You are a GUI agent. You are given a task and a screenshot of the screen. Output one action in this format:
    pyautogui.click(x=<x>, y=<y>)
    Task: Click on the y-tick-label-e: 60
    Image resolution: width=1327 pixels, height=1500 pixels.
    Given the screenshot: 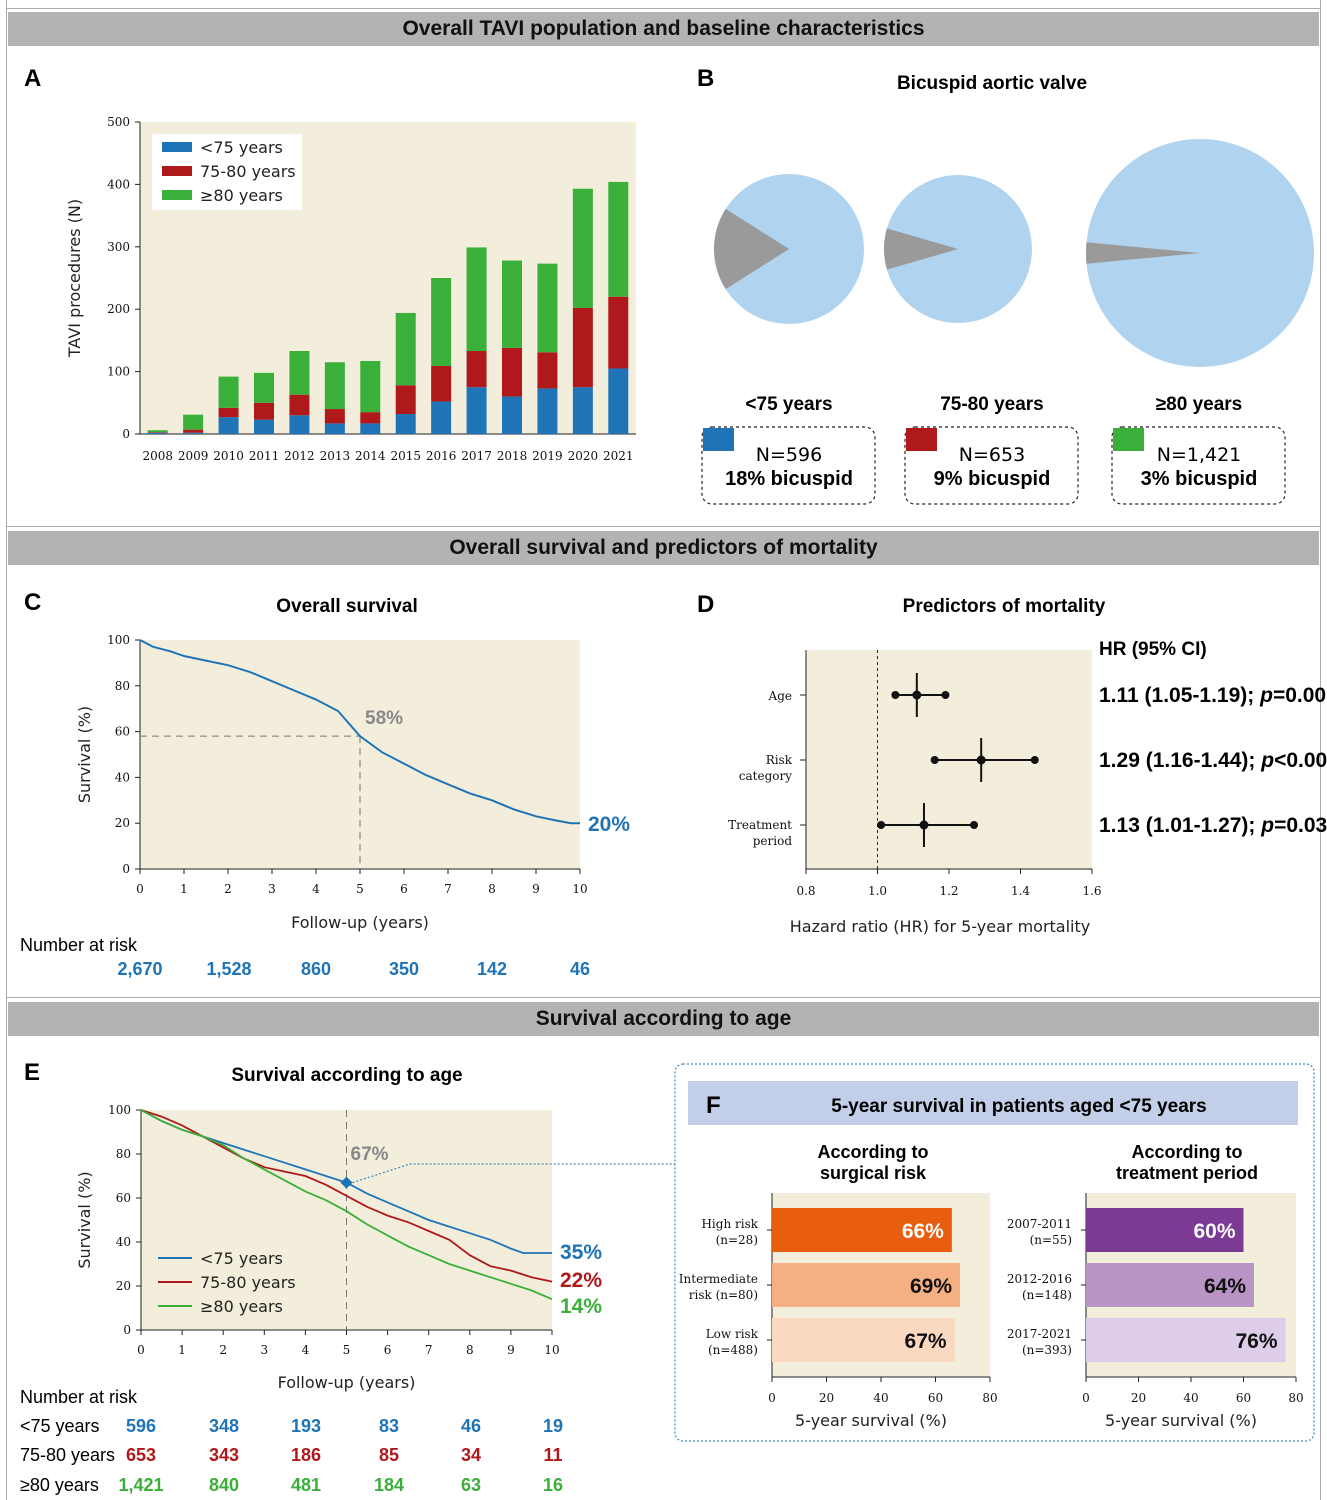 What is the action you would take?
    pyautogui.click(x=123, y=1198)
    